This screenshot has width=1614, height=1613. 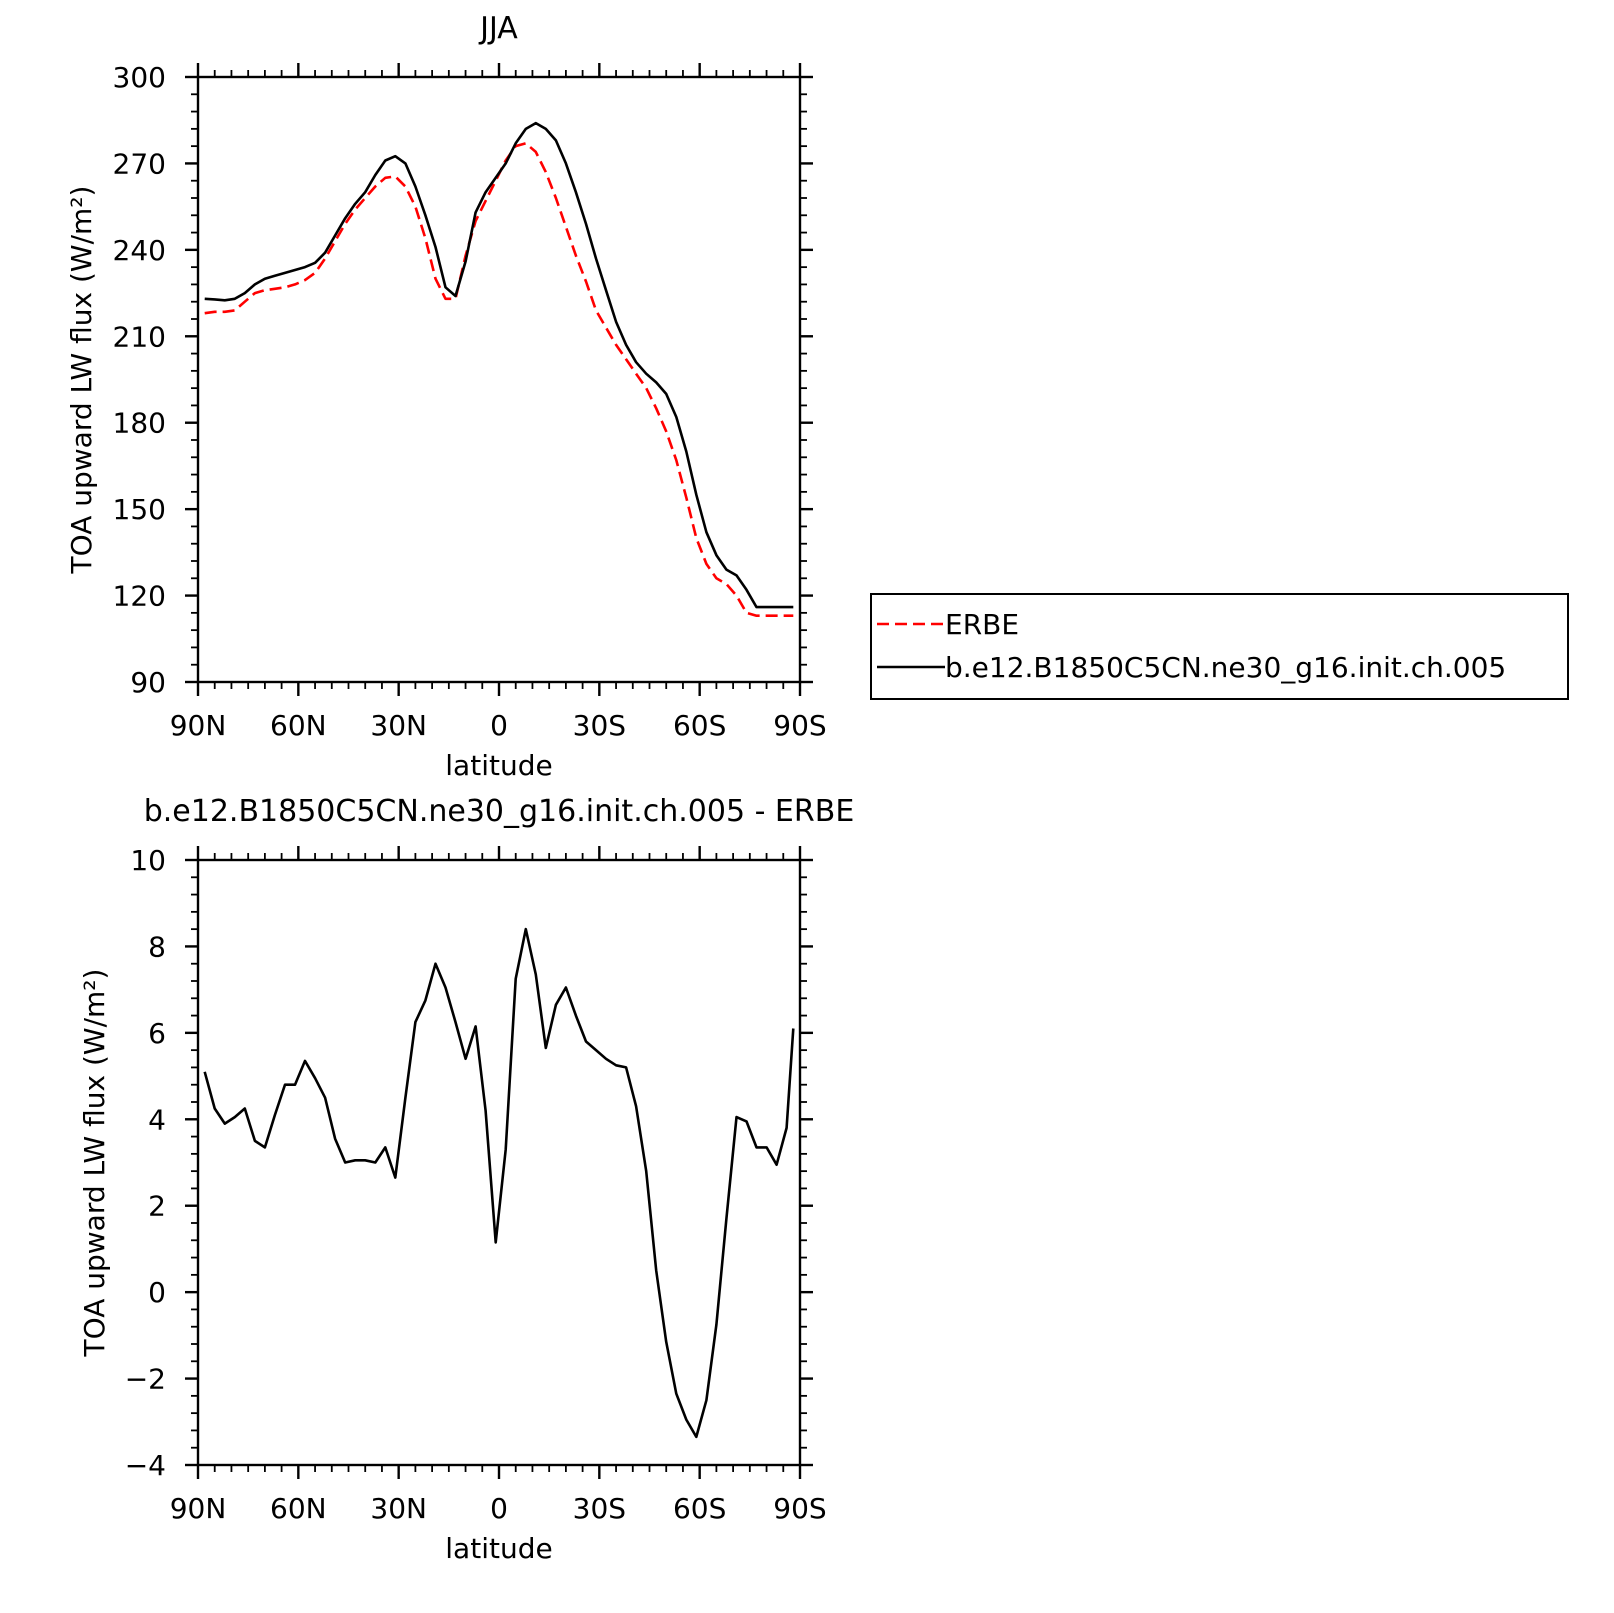 I want to click on legend-box, so click(x=1219, y=646).